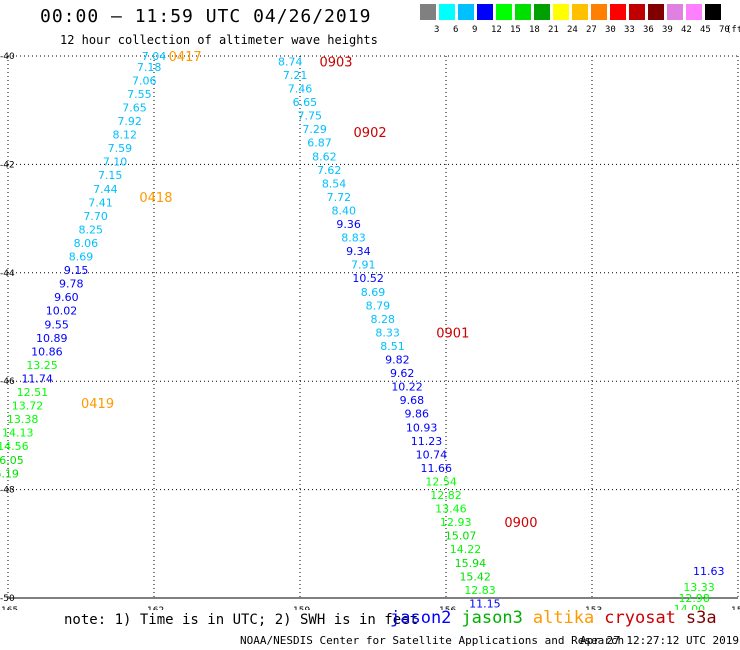  Describe the element at coordinates (295, 75) in the screenshot. I see `wave-height-value: 7.21` at that location.